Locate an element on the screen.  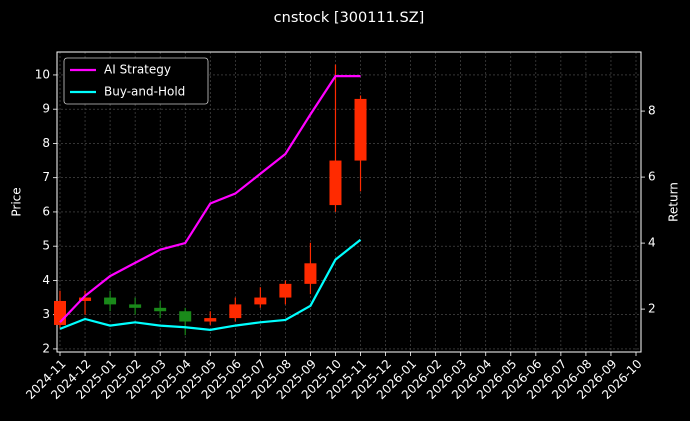
y-tick-label: 3 is located at coordinates (46, 314).